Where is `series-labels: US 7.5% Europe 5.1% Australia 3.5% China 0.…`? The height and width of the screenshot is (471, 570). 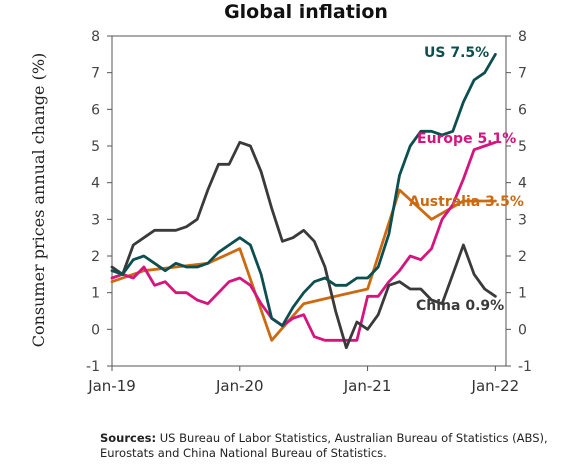 series-labels: US 7.5% Europe 5.1% Australia 3.5% China 0.… is located at coordinates (466, 179).